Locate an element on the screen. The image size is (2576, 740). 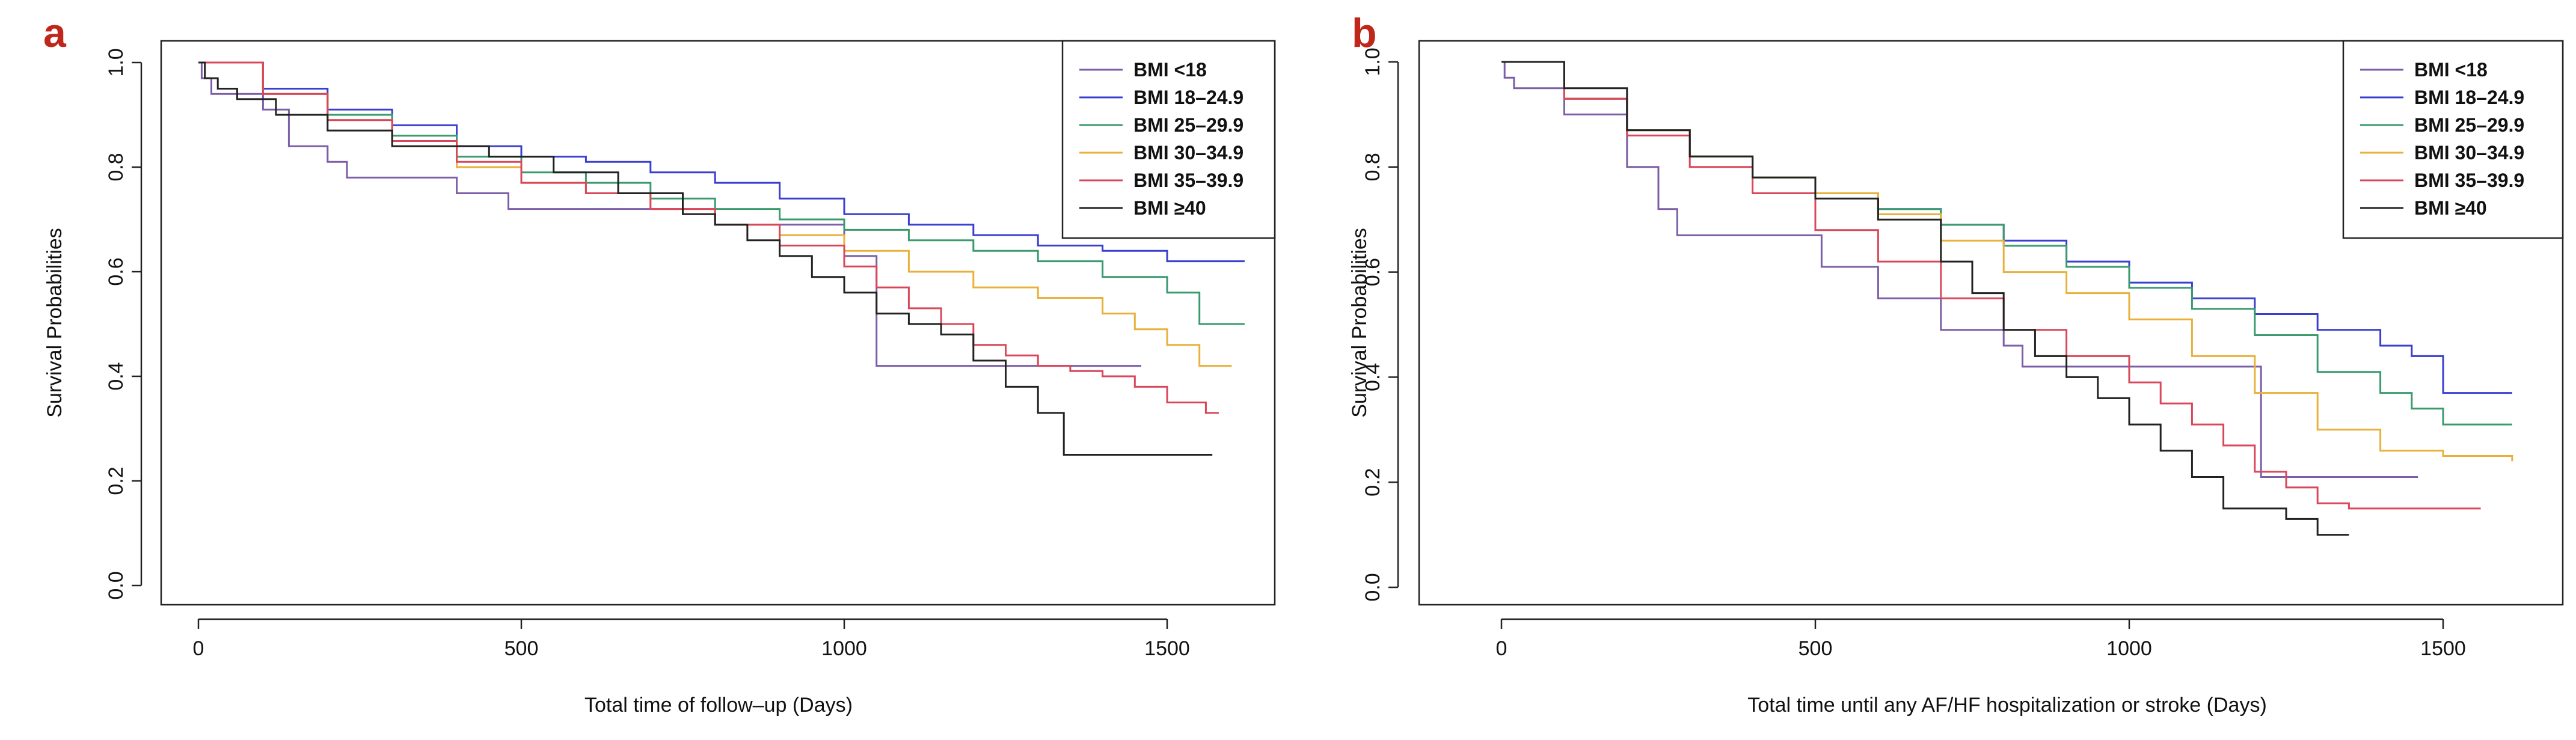
panel-b-label: b is located at coordinates (1364, 33).